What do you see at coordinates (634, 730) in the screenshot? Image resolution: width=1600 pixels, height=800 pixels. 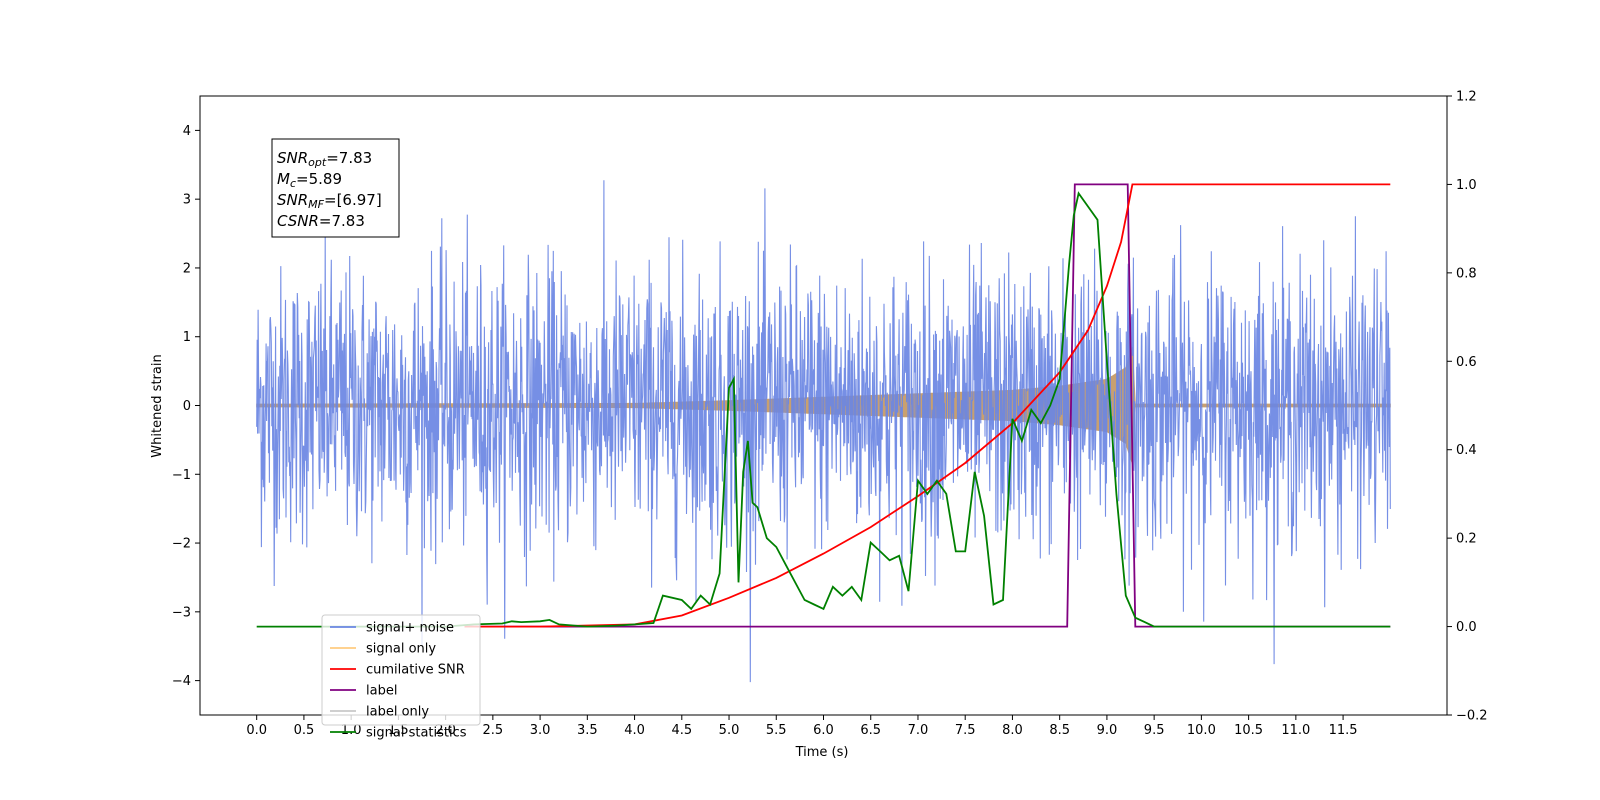 I see `x-tick-label: 4.0` at bounding box center [634, 730].